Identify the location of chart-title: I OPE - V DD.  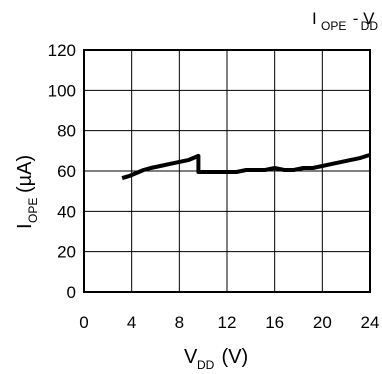
(345, 21).